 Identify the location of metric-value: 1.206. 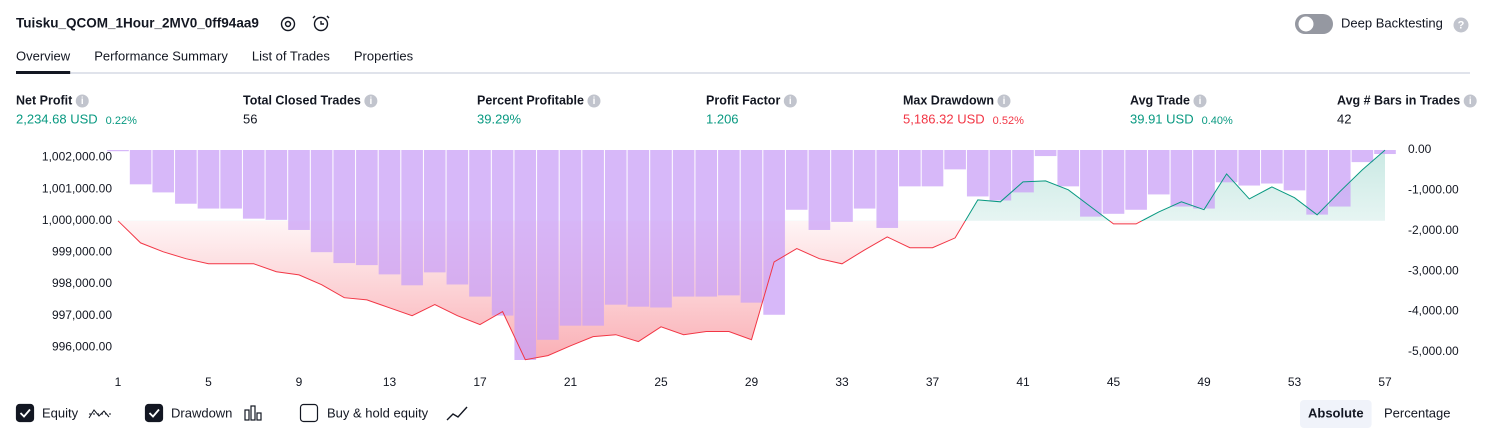
(722, 118).